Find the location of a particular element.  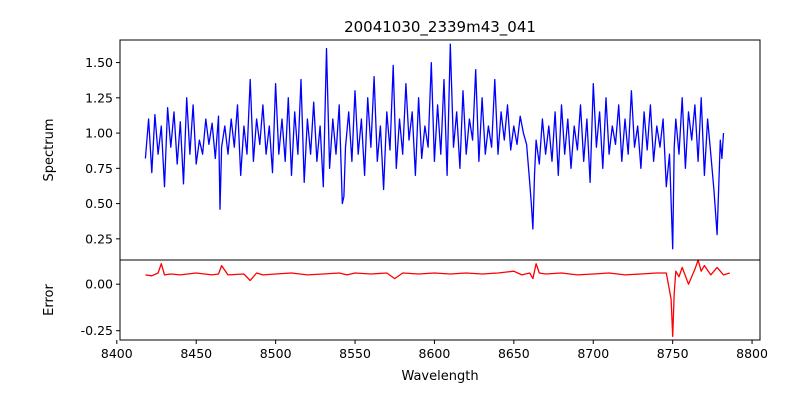

x-tick-label: 8800 is located at coordinates (752, 353).